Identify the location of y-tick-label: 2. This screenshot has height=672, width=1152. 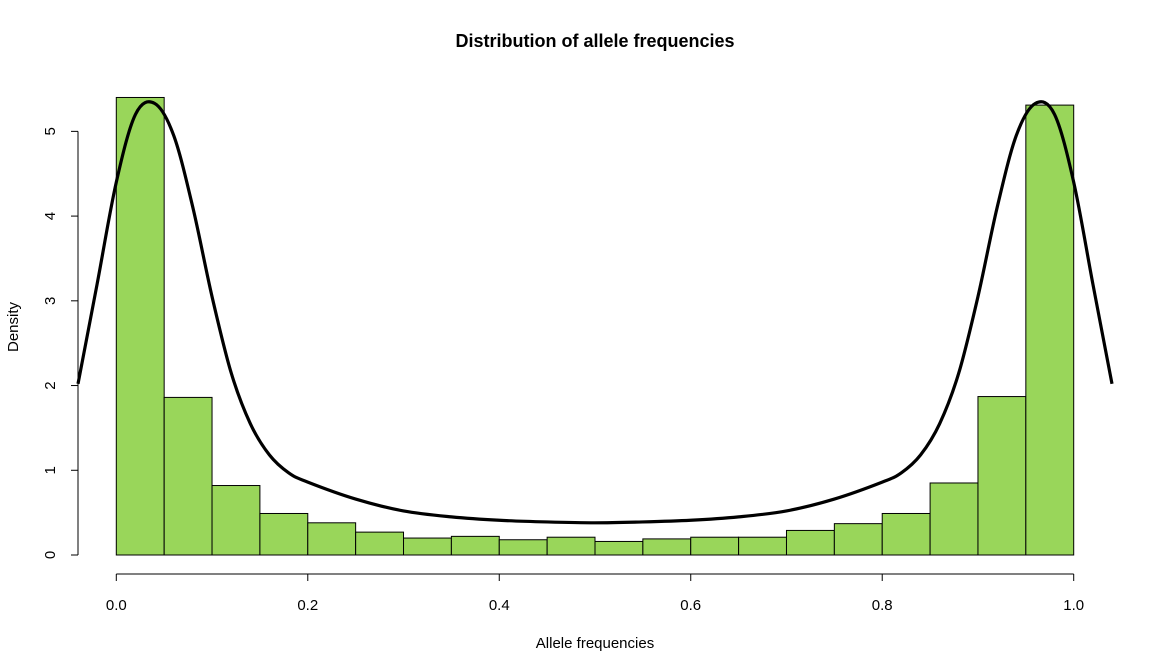
(50, 385).